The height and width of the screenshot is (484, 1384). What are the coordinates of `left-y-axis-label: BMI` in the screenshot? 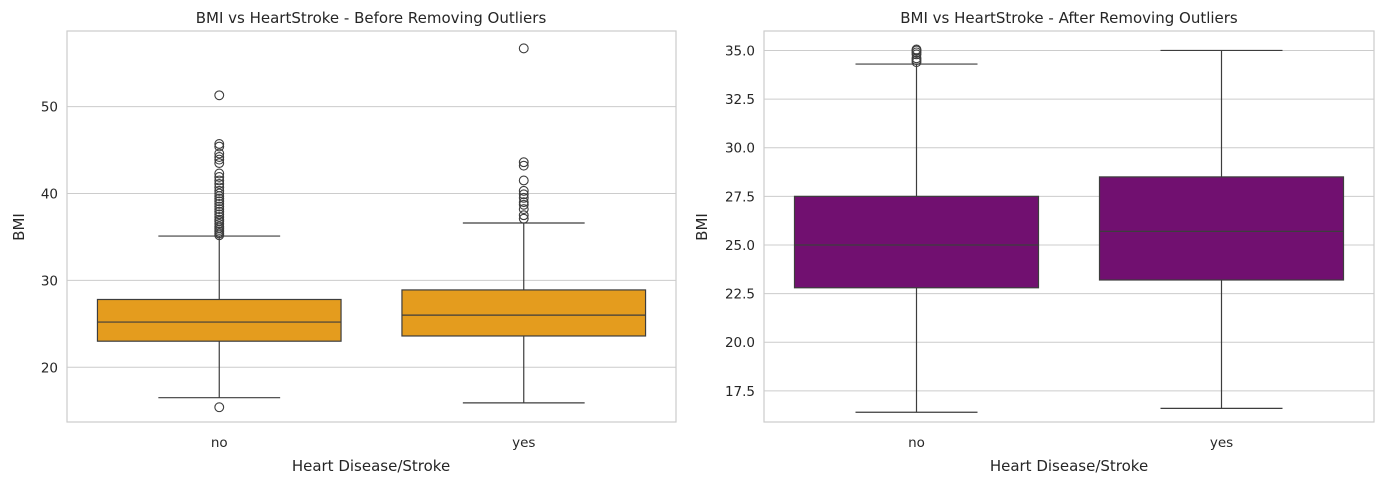 It's located at (19, 227).